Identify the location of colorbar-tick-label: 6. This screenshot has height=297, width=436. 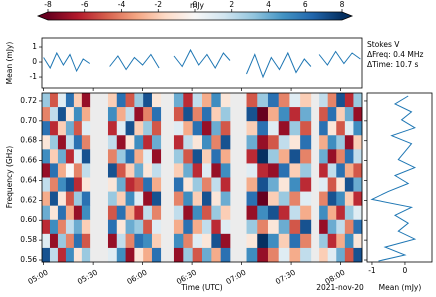
(305, 4).